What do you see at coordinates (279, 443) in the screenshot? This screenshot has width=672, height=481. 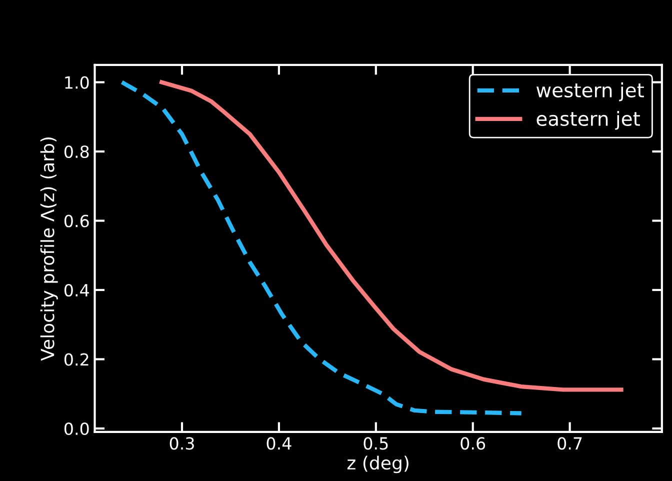 I see `x-tick-label: 0.4` at bounding box center [279, 443].